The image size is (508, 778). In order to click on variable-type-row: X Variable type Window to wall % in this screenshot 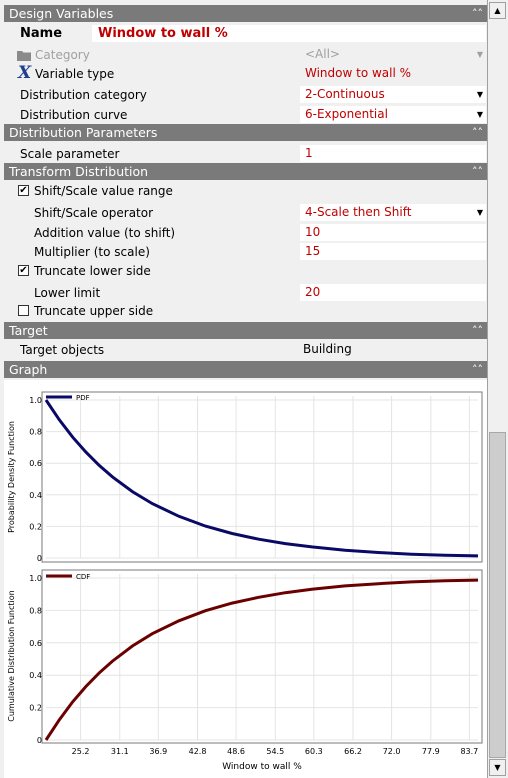, I will do `click(245, 73)`.